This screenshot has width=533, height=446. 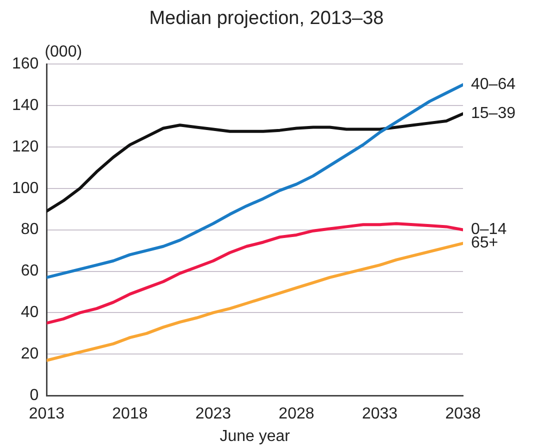 What do you see at coordinates (130, 414) in the screenshot?
I see `x-tick-label: 2018` at bounding box center [130, 414].